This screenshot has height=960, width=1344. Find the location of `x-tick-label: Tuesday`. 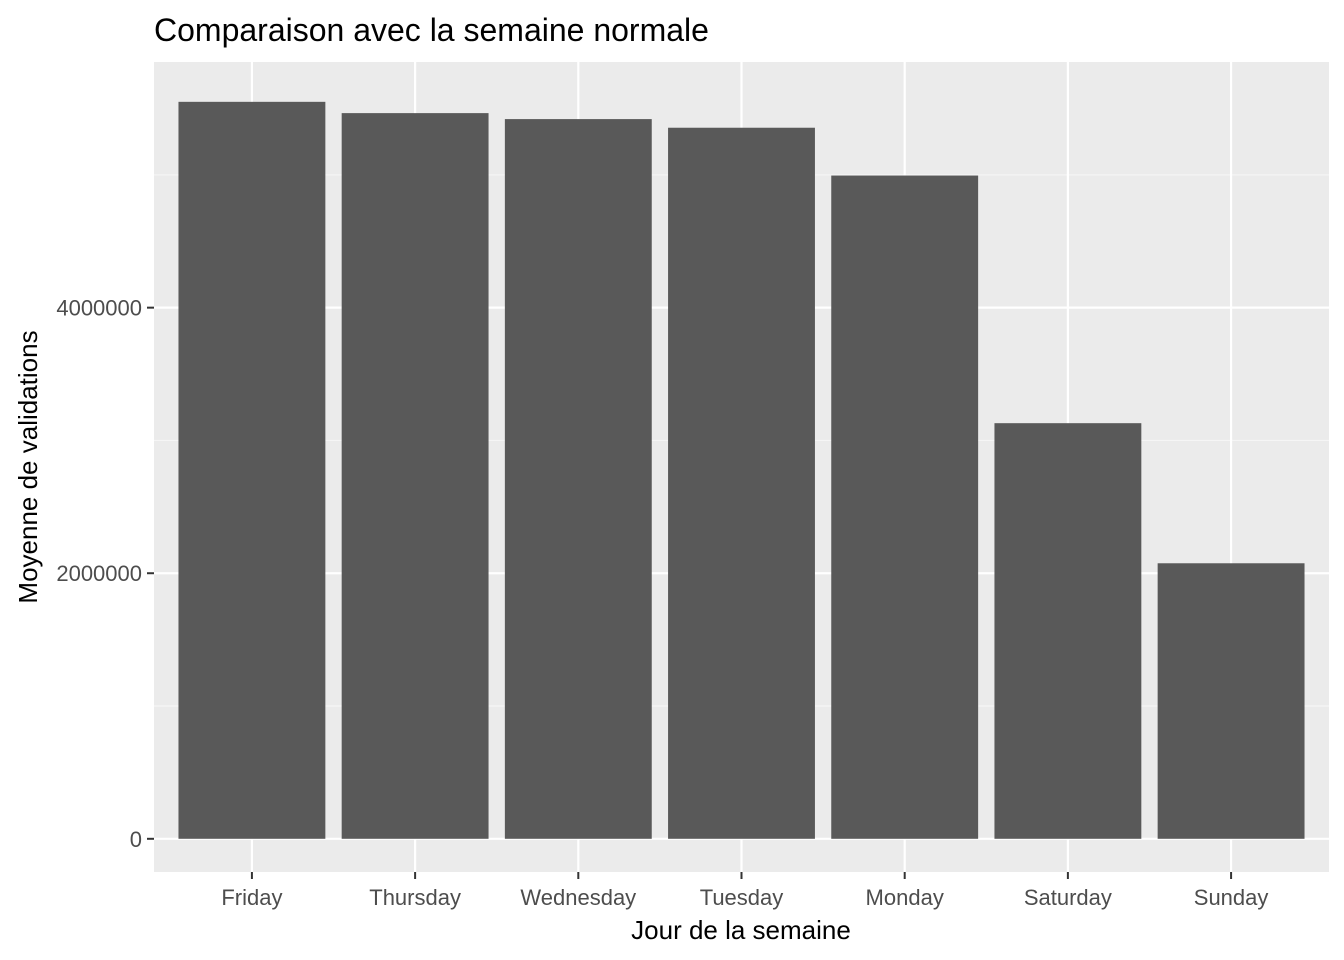

x-tick-label: Tuesday is located at coordinates (742, 897).